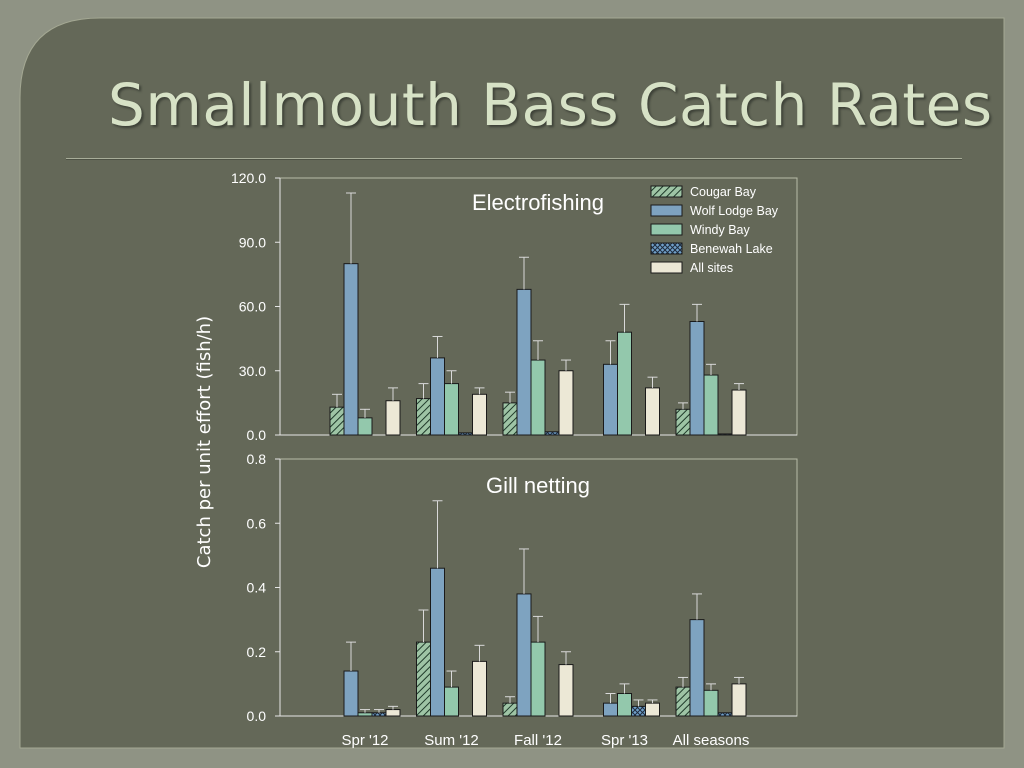  Describe the element at coordinates (723, 192) in the screenshot. I see `legend-label-cougar-bay: Cougar Bay` at that location.